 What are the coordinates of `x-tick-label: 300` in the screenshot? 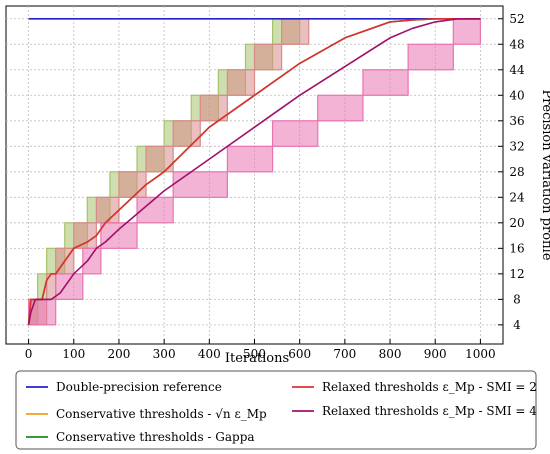 It's located at (164, 354).